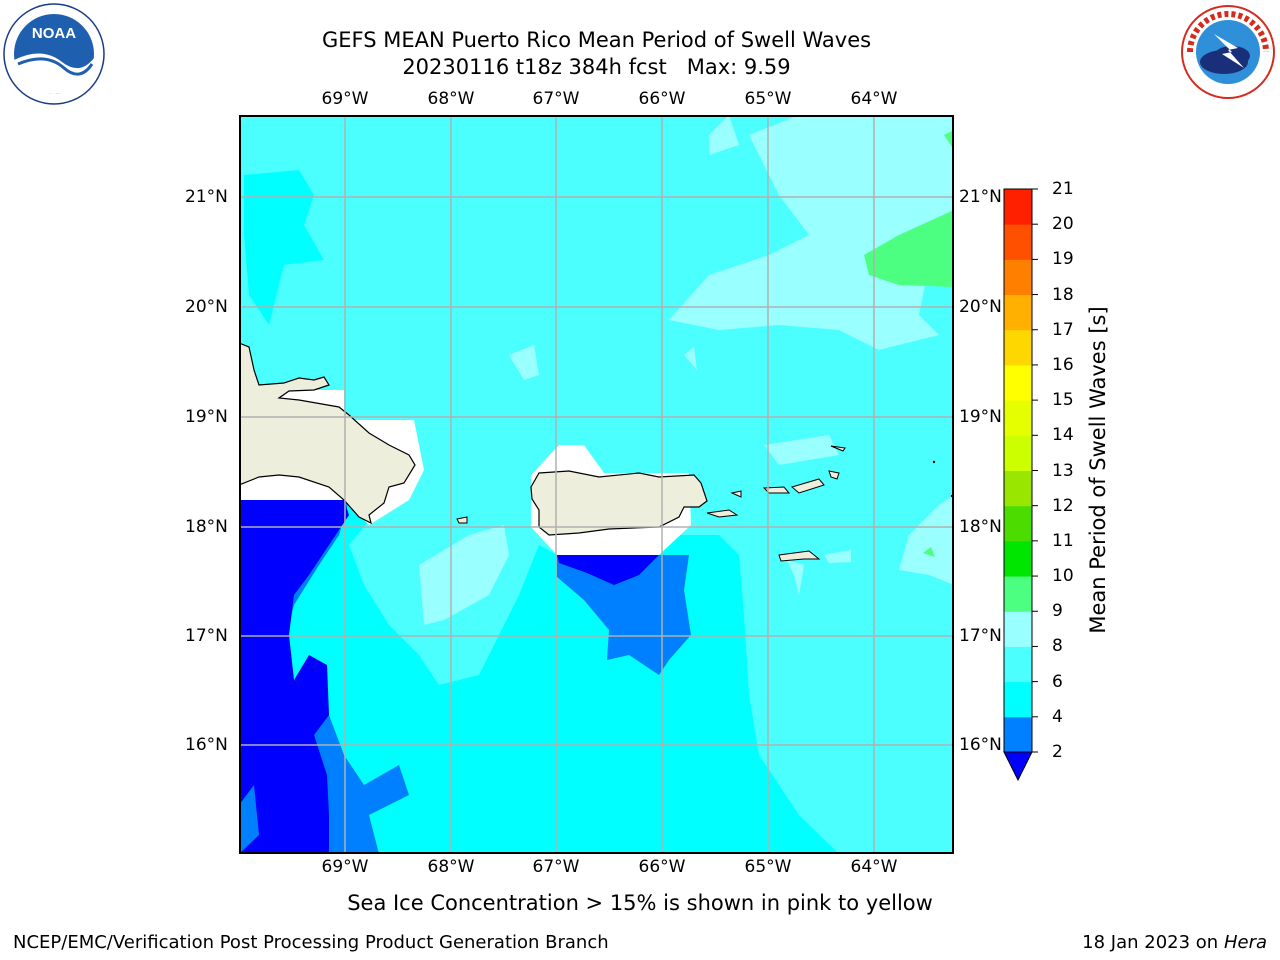 This screenshot has width=1280, height=960. What do you see at coordinates (1057, 681) in the screenshot?
I see `colorbar-tick-label: 6` at bounding box center [1057, 681].